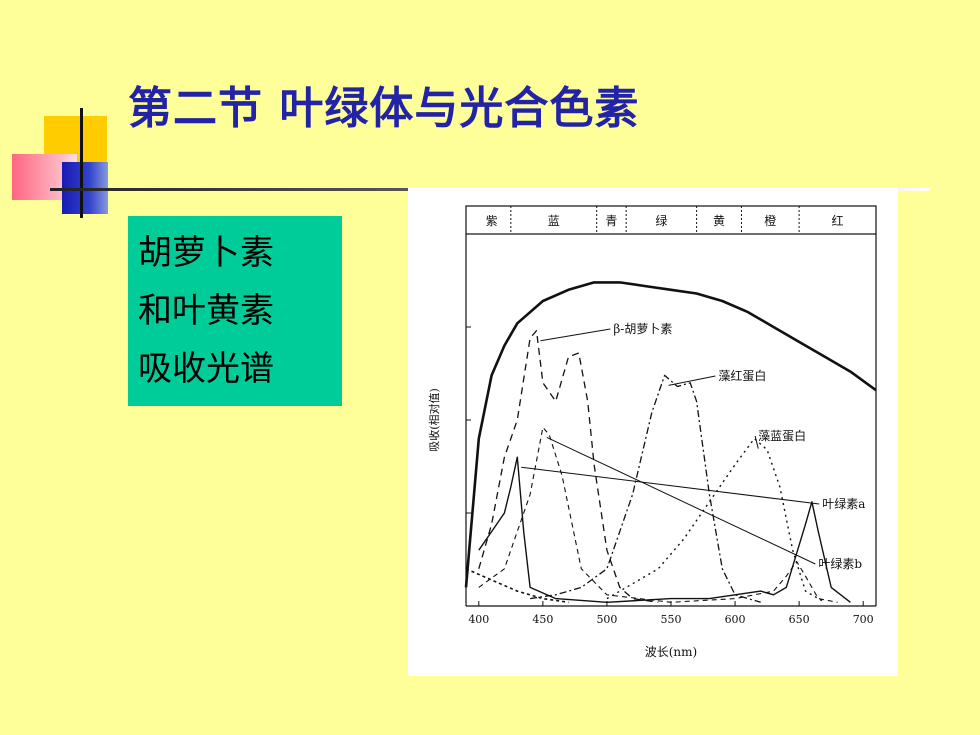 This screenshot has width=980, height=735. I want to click on color-band-label: 黄, so click(719, 221).